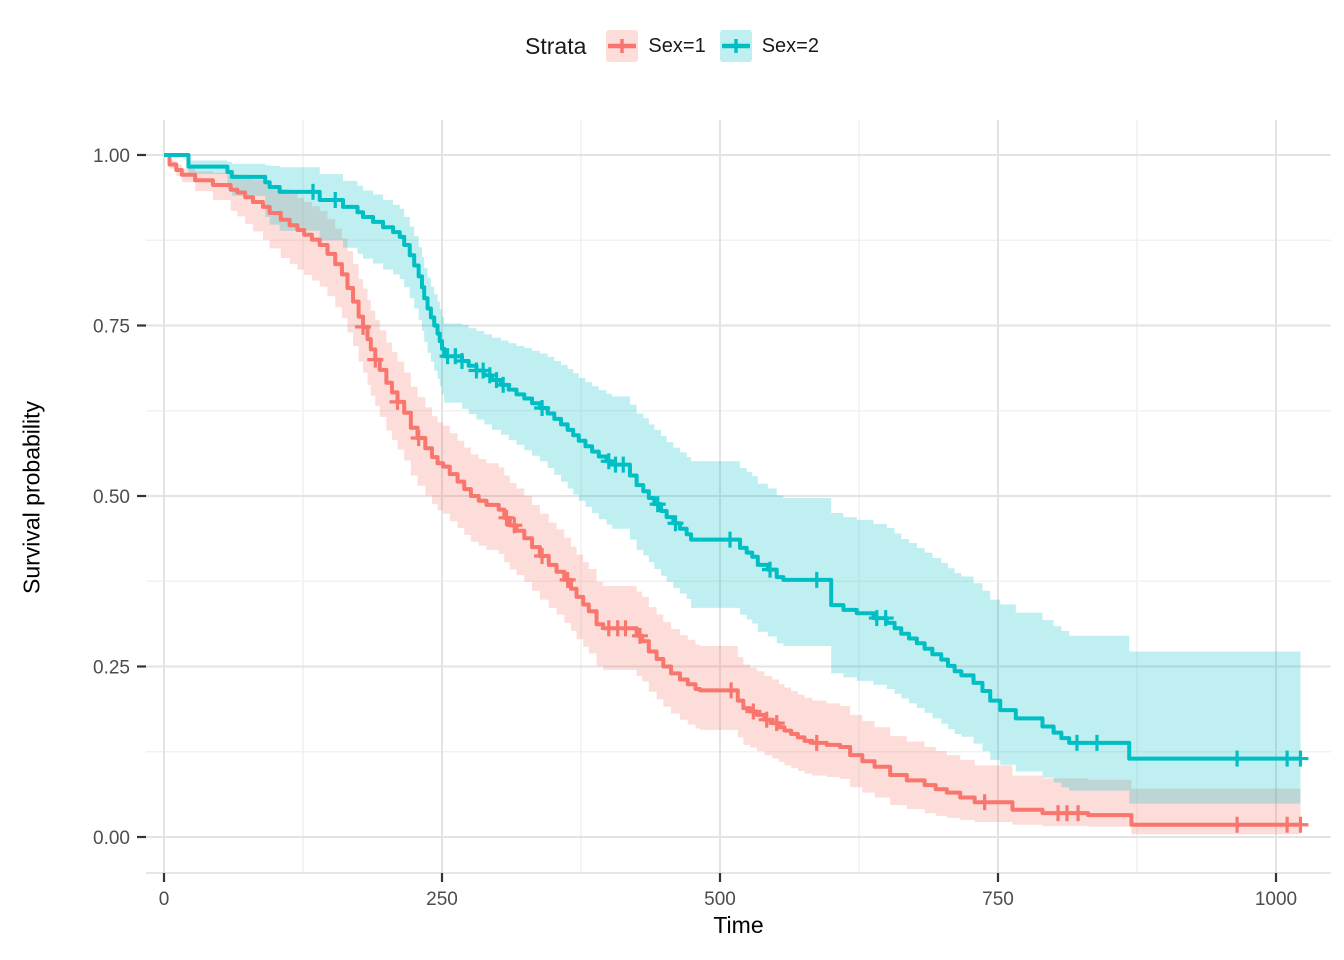 This screenshot has height=960, width=1344. Describe the element at coordinates (164, 899) in the screenshot. I see `x-tick-label: 0` at that location.